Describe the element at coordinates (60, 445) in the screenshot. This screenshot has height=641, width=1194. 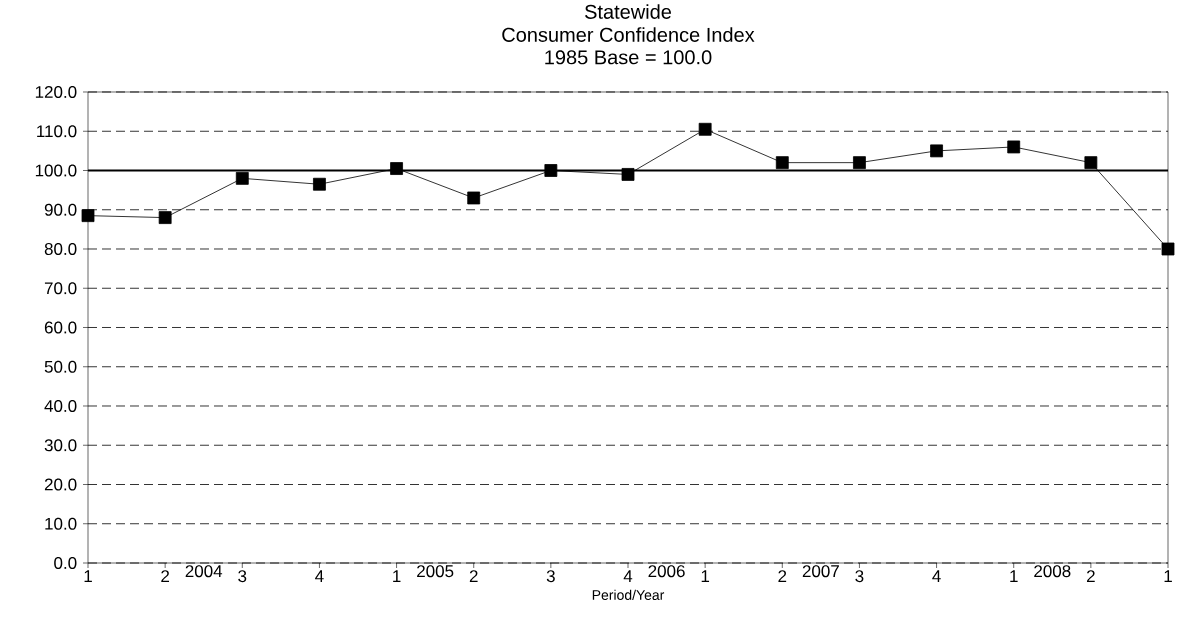
I see `y-tick-label: 30.0` at that location.